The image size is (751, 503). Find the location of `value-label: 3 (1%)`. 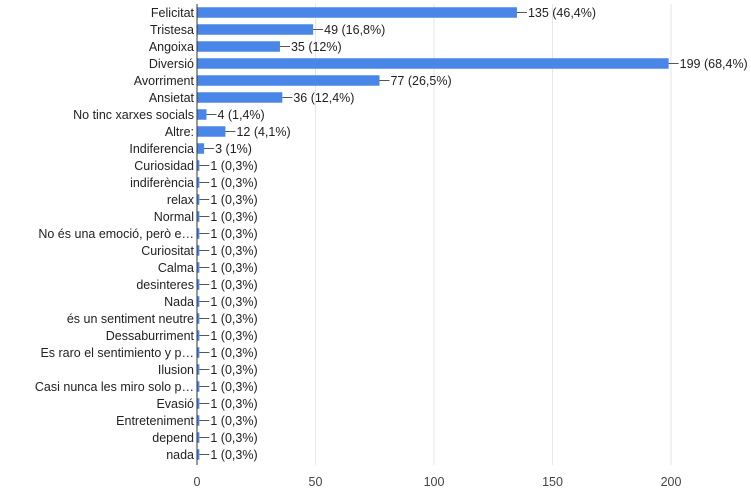

value-label: 3 (1%) is located at coordinates (233, 149).